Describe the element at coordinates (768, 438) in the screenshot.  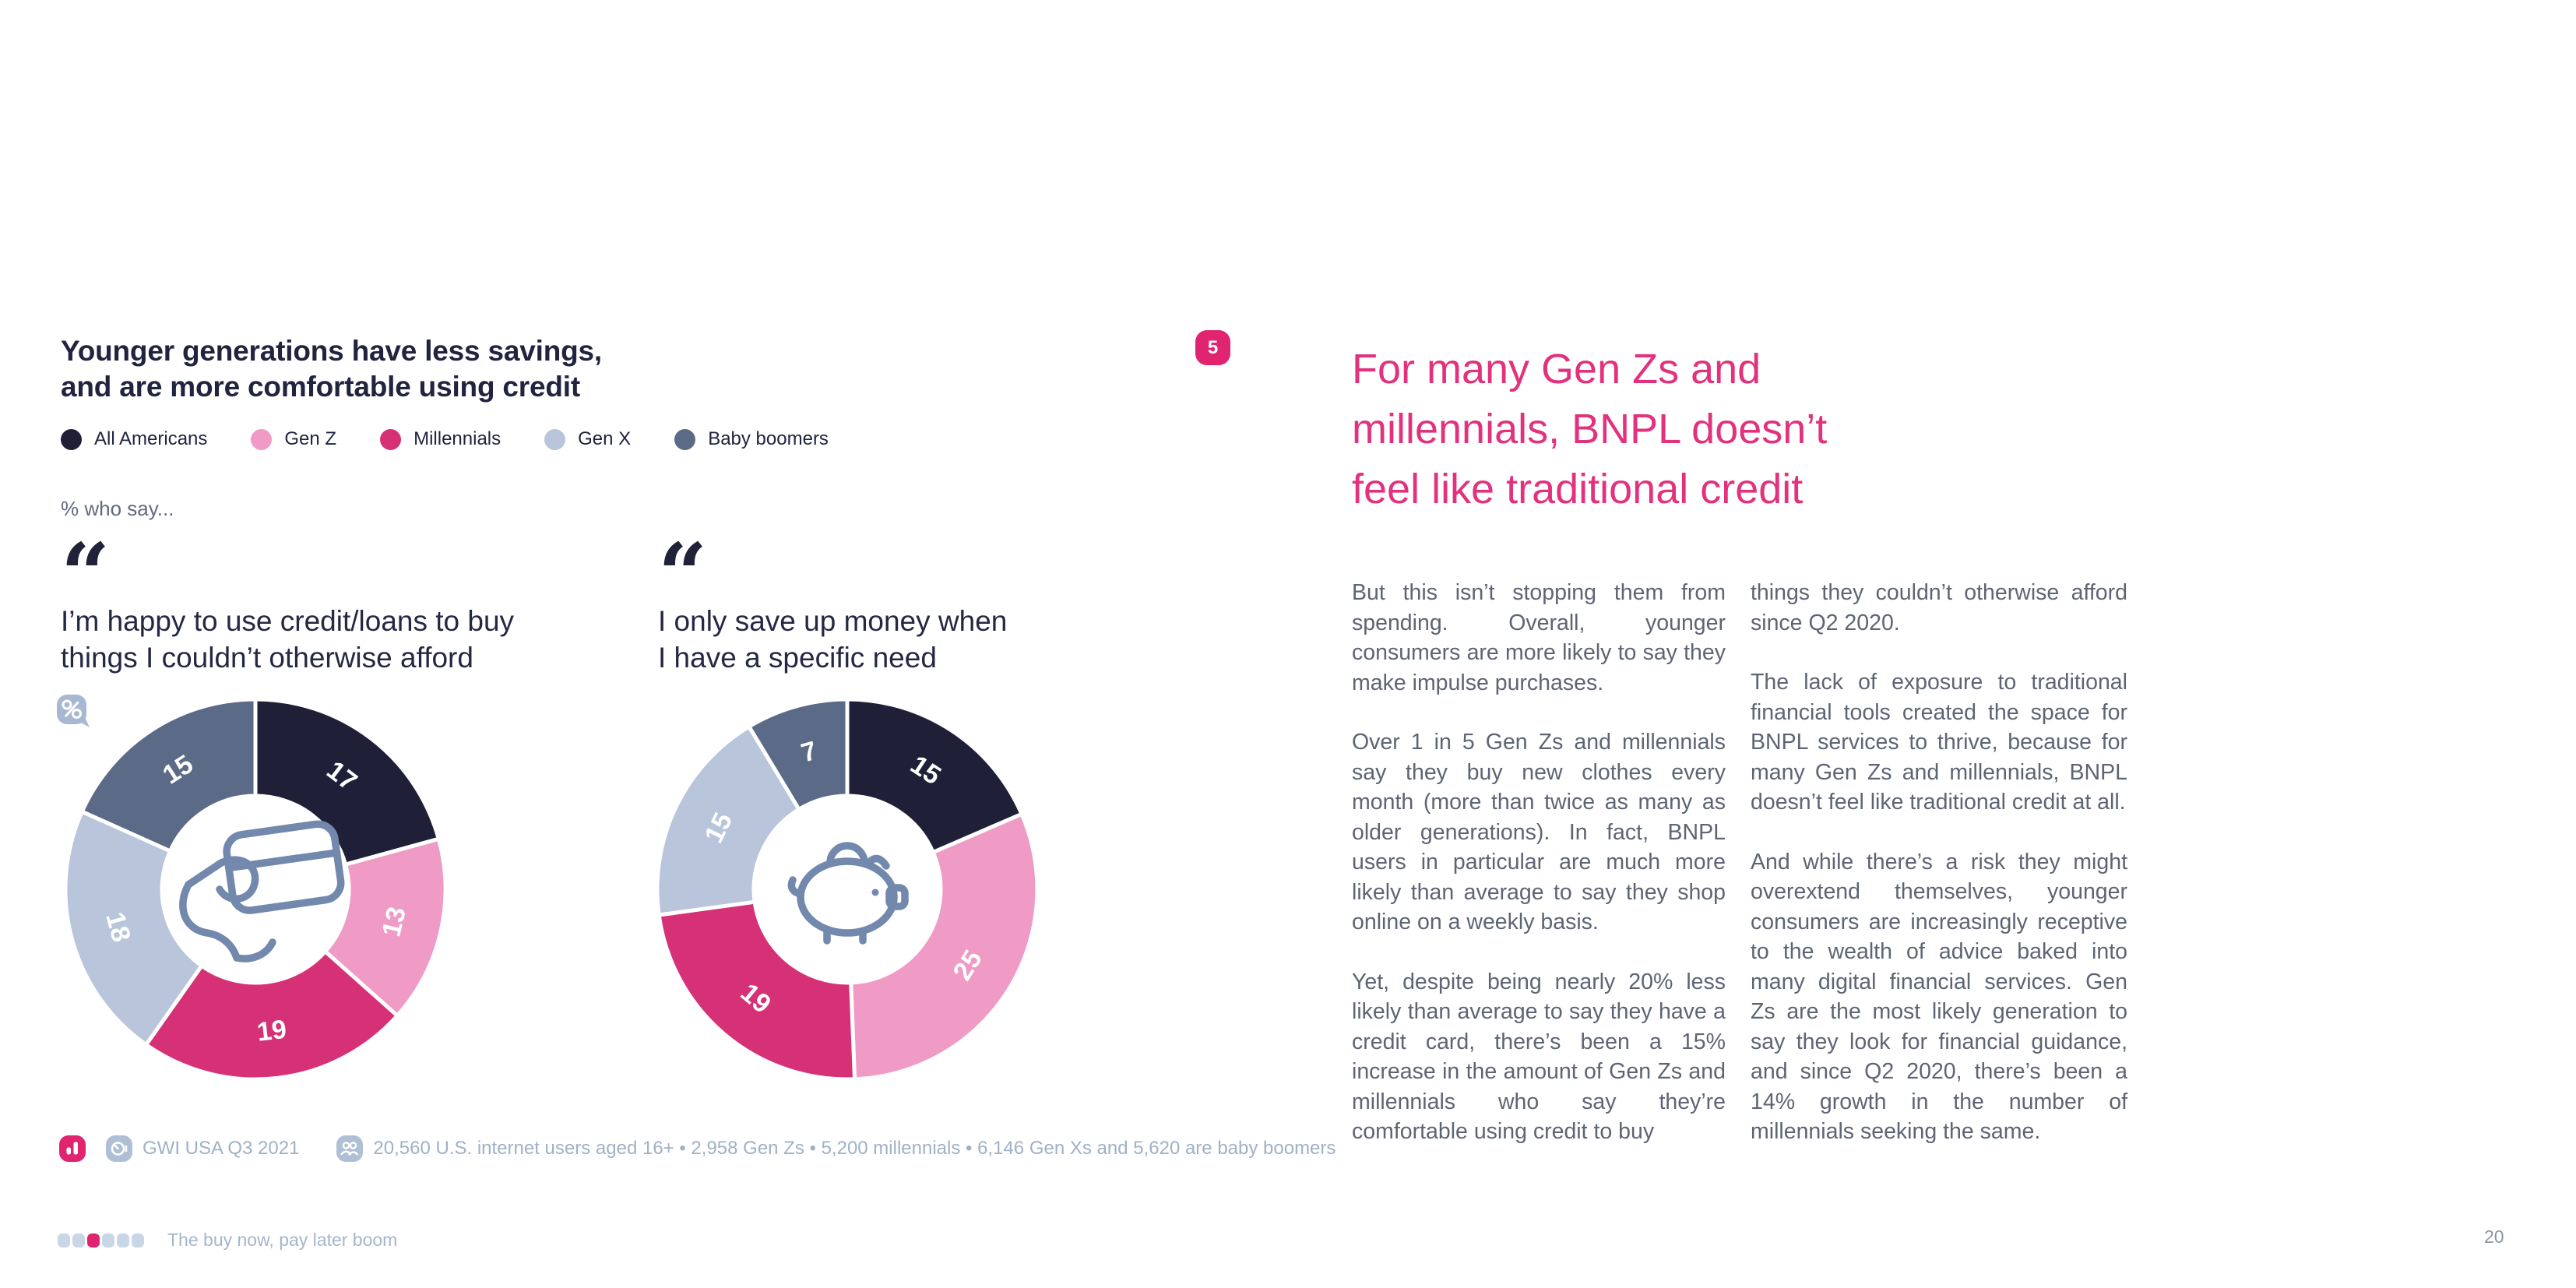
I see `legend-label: Baby boomers` at that location.